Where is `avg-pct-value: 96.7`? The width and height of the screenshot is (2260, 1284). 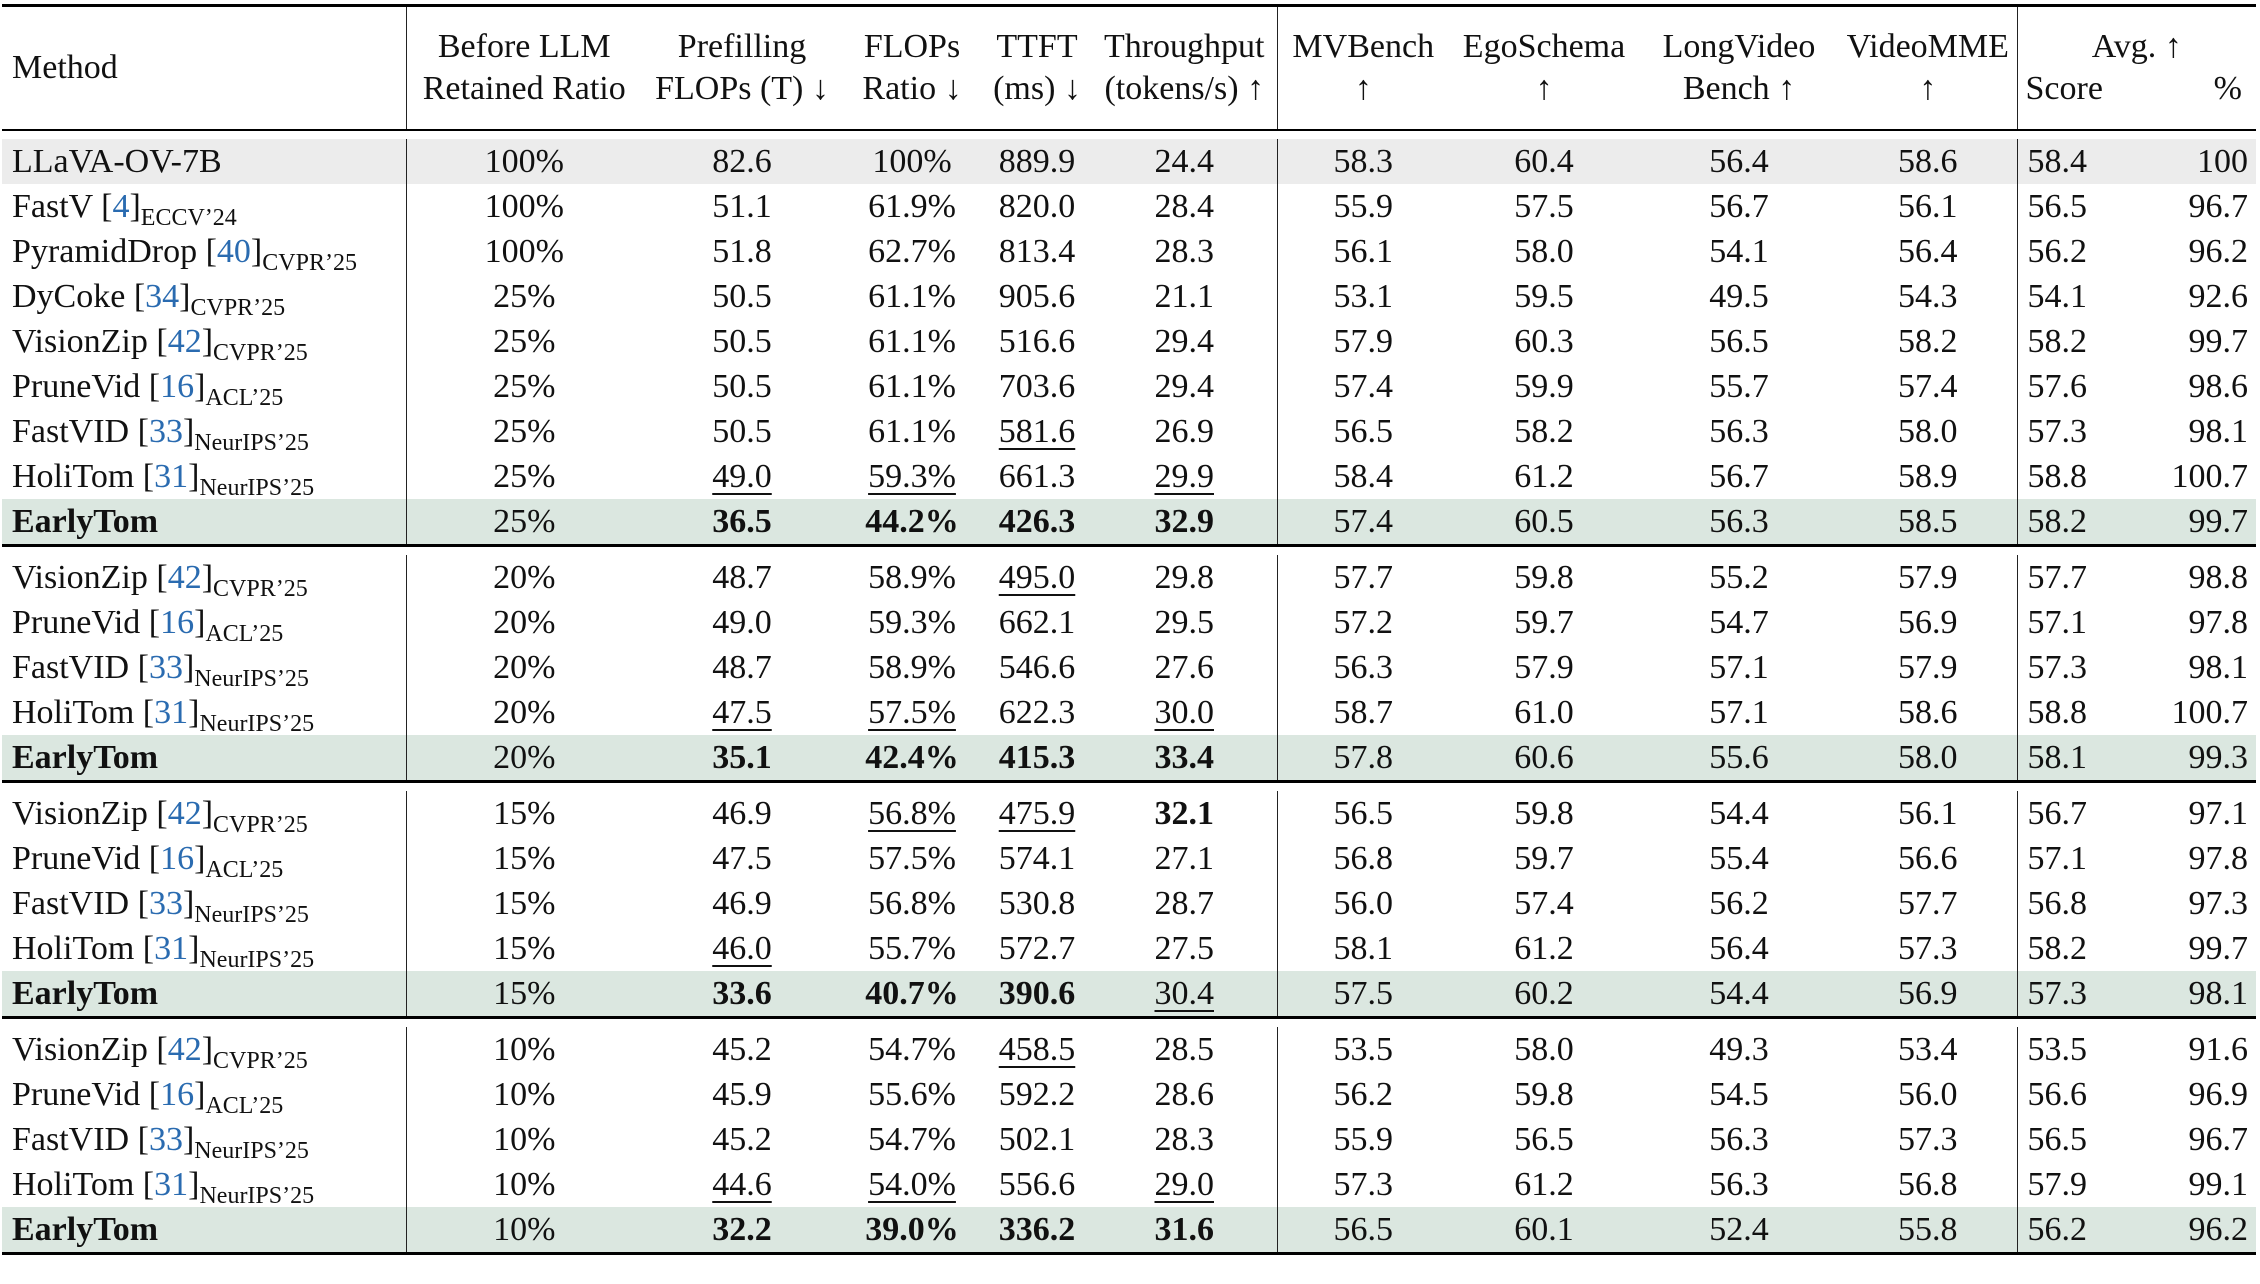
avg-pct-value: 96.7 is located at coordinates (2218, 206).